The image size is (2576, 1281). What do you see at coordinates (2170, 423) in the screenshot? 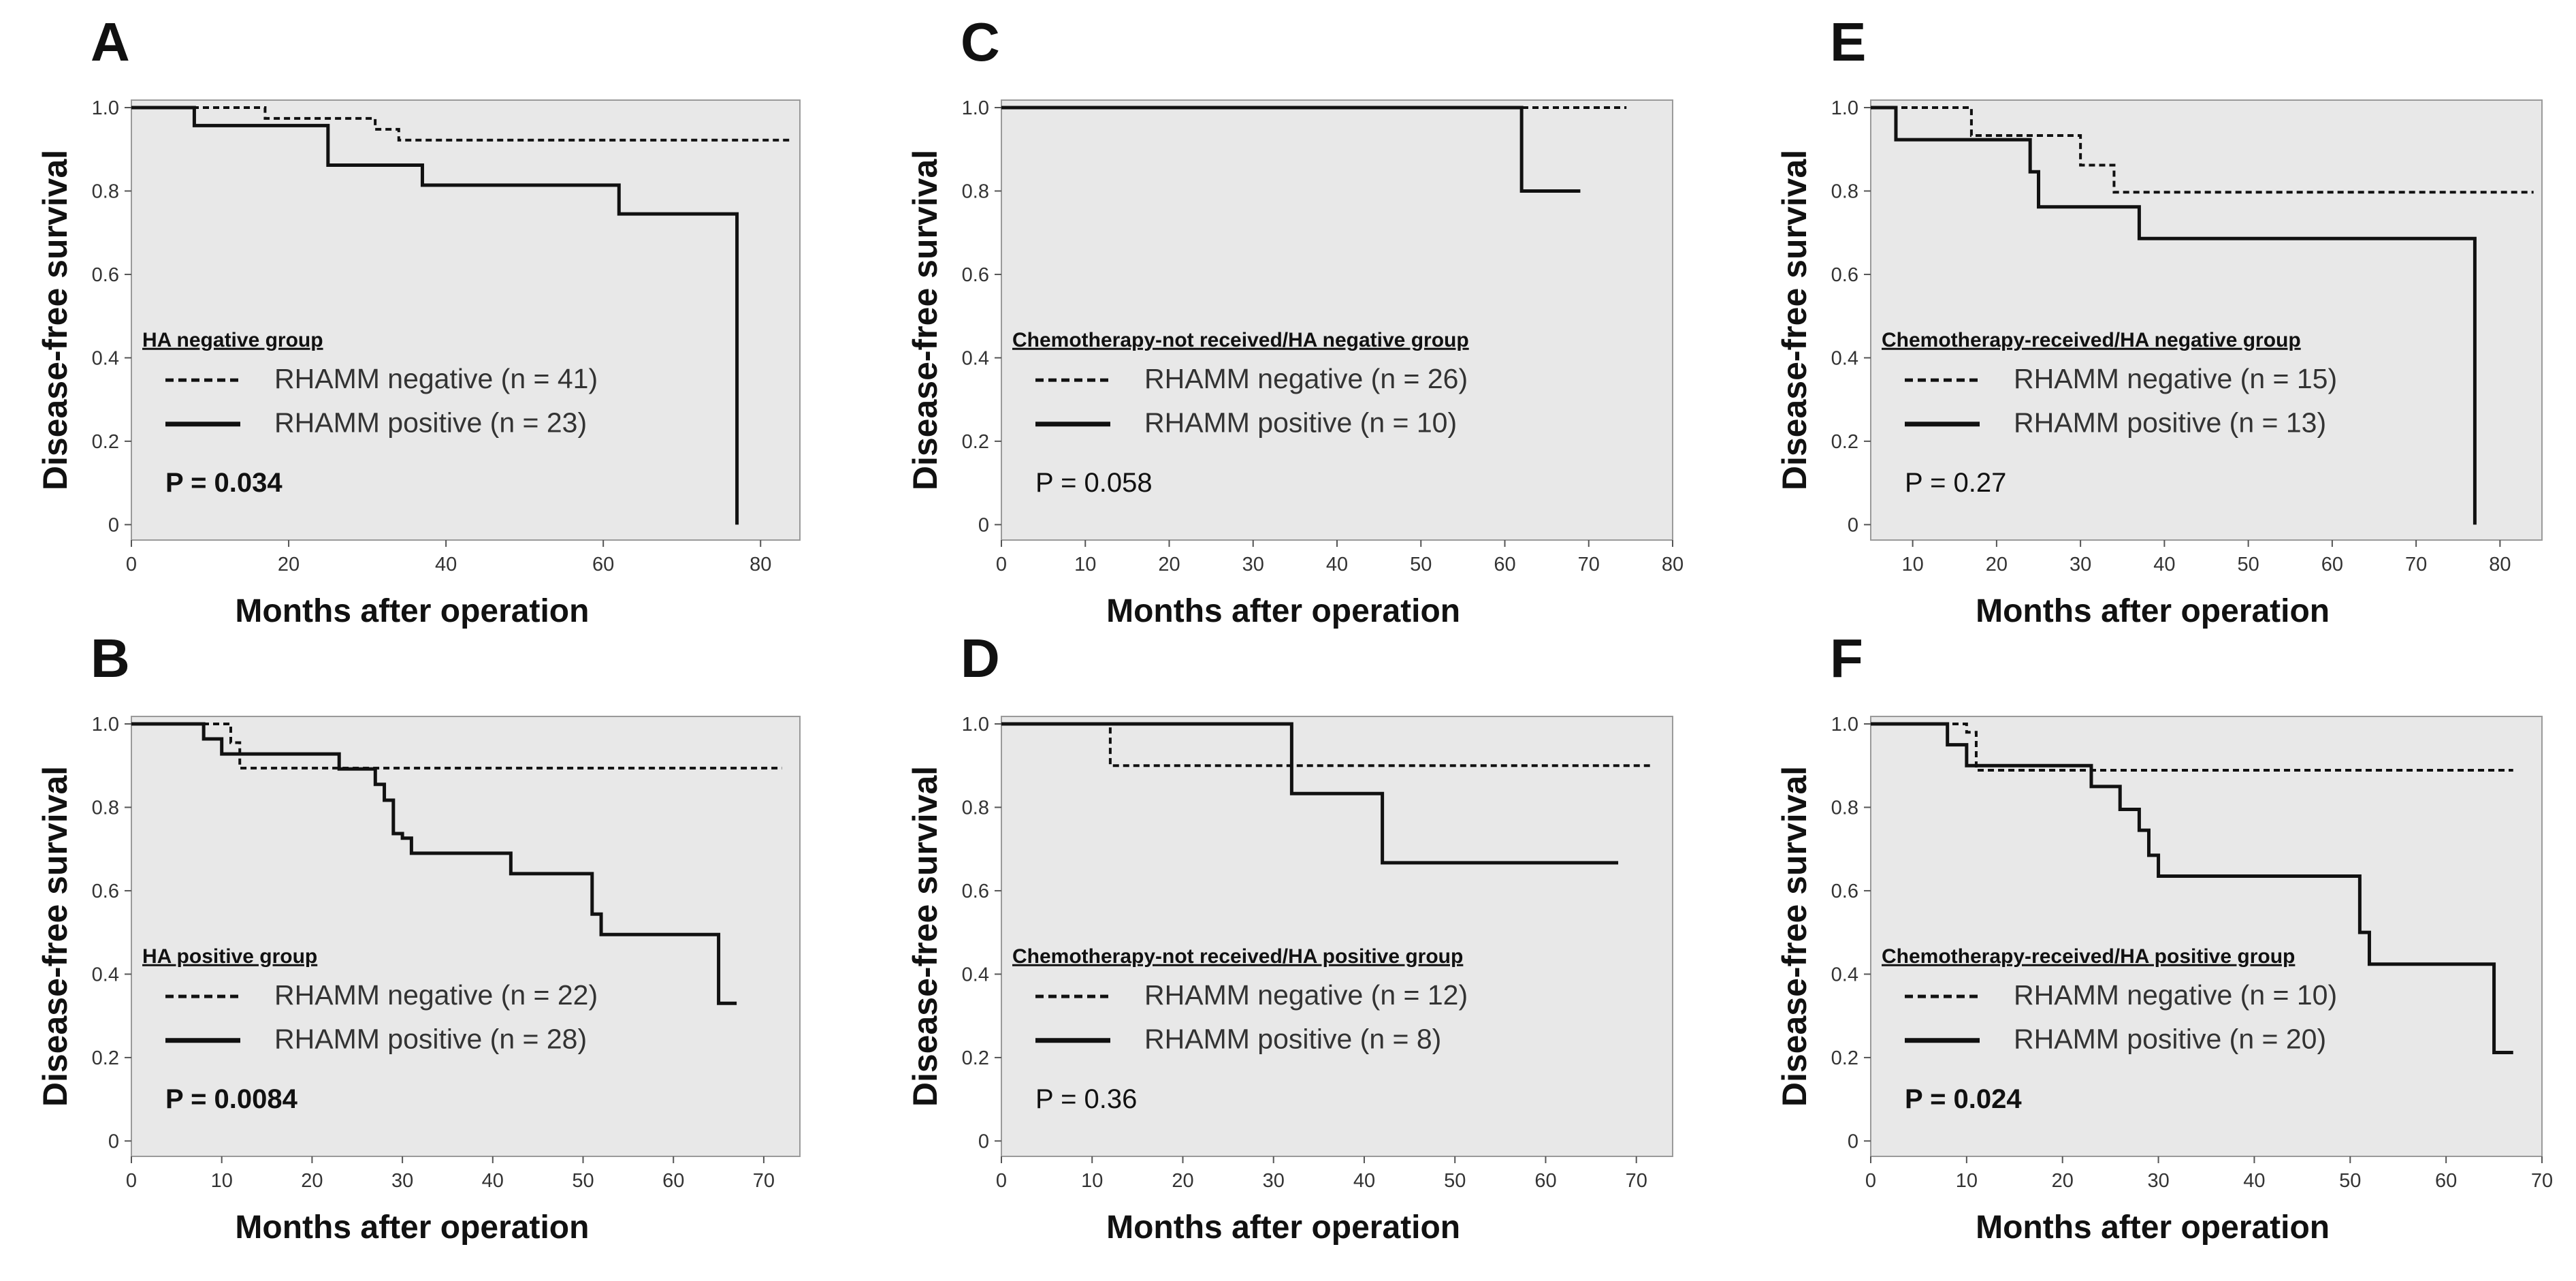
I see `legend-entry: RHAMM positive (n = 13)` at bounding box center [2170, 423].